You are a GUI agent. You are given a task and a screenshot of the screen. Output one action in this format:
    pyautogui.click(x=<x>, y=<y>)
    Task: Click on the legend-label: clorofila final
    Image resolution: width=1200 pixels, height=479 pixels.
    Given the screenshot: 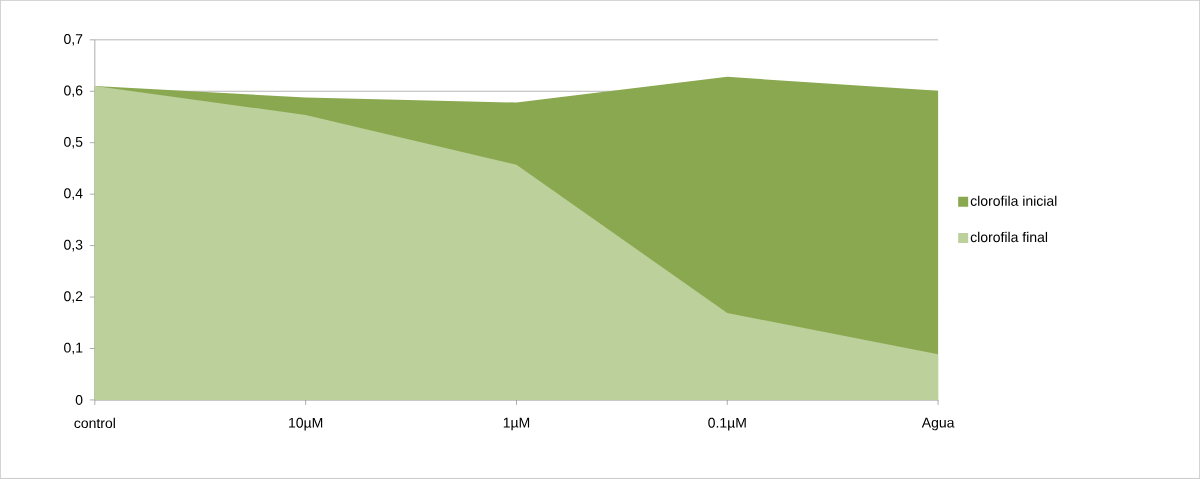 What is the action you would take?
    pyautogui.click(x=1009, y=237)
    